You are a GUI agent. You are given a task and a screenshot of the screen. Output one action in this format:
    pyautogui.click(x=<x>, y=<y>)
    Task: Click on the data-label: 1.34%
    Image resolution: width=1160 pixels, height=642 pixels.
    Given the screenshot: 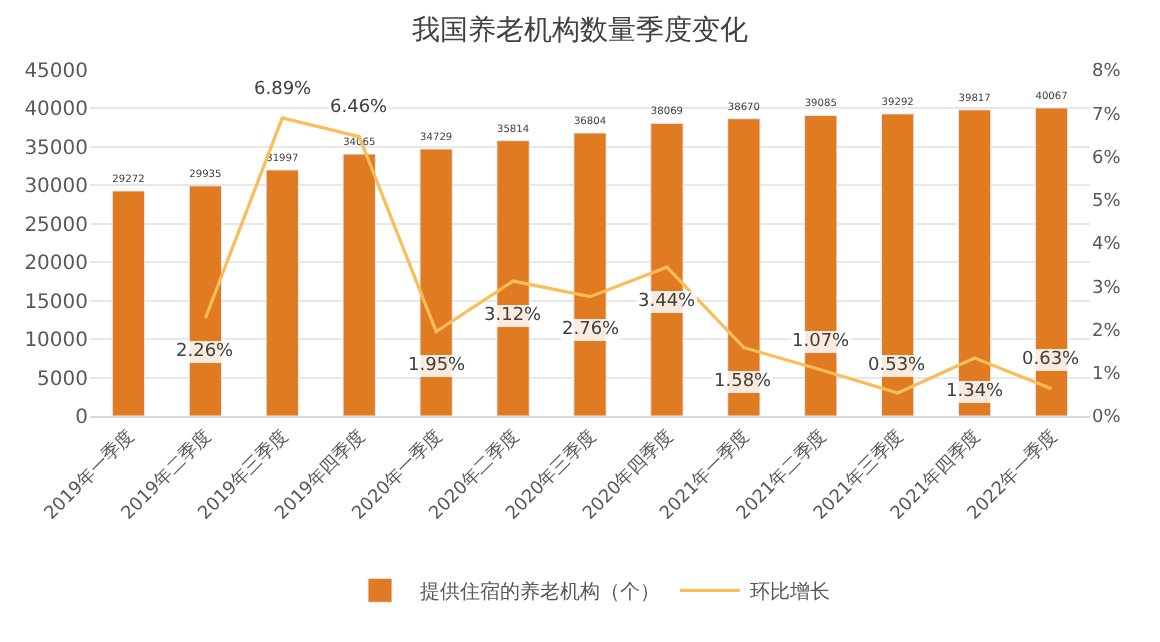 What is the action you would take?
    pyautogui.click(x=975, y=392)
    